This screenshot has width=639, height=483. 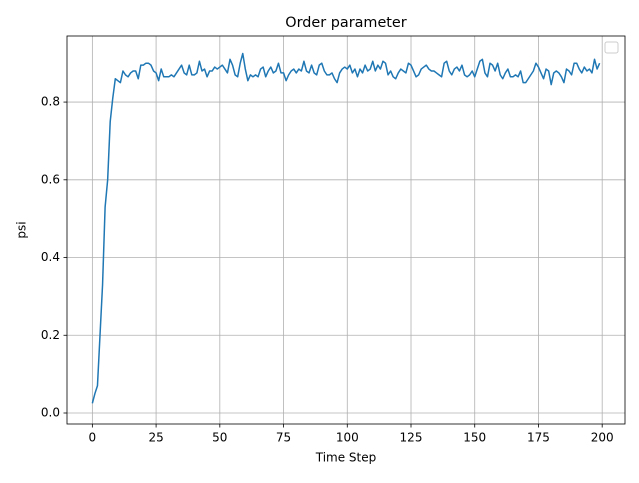 What do you see at coordinates (22, 229) in the screenshot?
I see `y-axis-label: psi` at bounding box center [22, 229].